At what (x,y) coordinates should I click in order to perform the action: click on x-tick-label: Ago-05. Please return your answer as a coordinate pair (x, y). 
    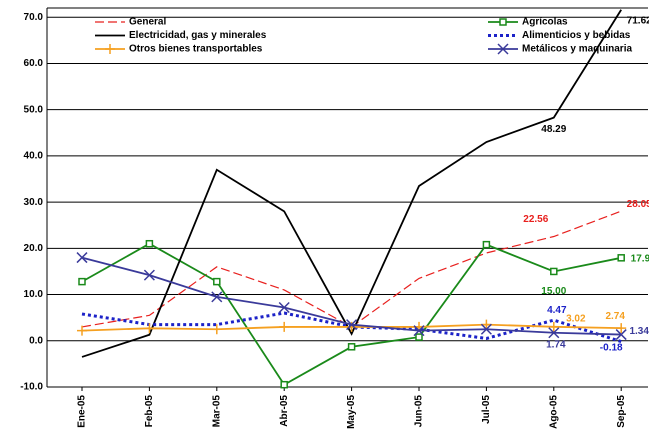
    Looking at the image, I should click on (553, 412).